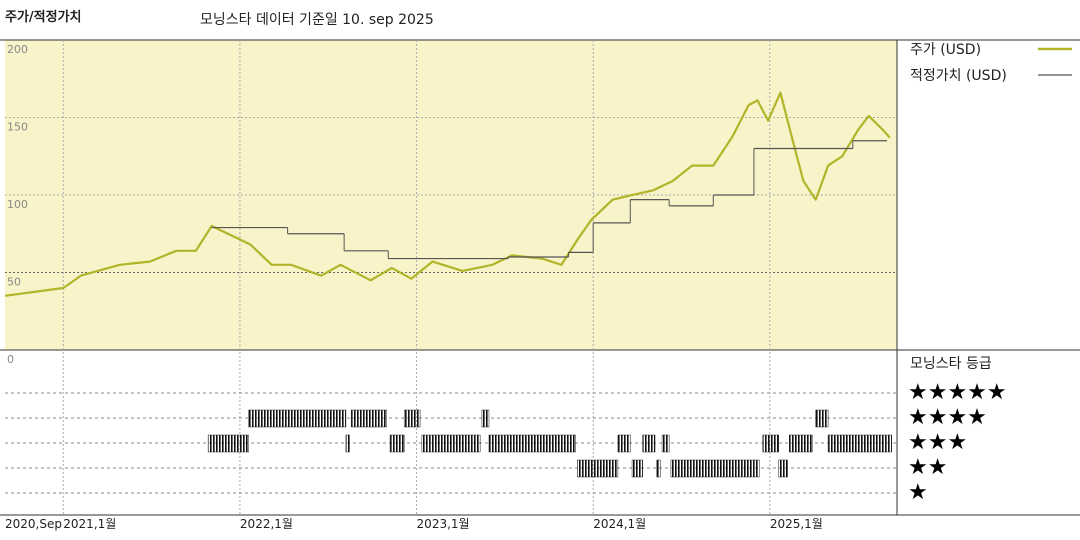 The height and width of the screenshot is (540, 1080). Describe the element at coordinates (927, 467) in the screenshot. I see `rating-label: ★★` at that location.